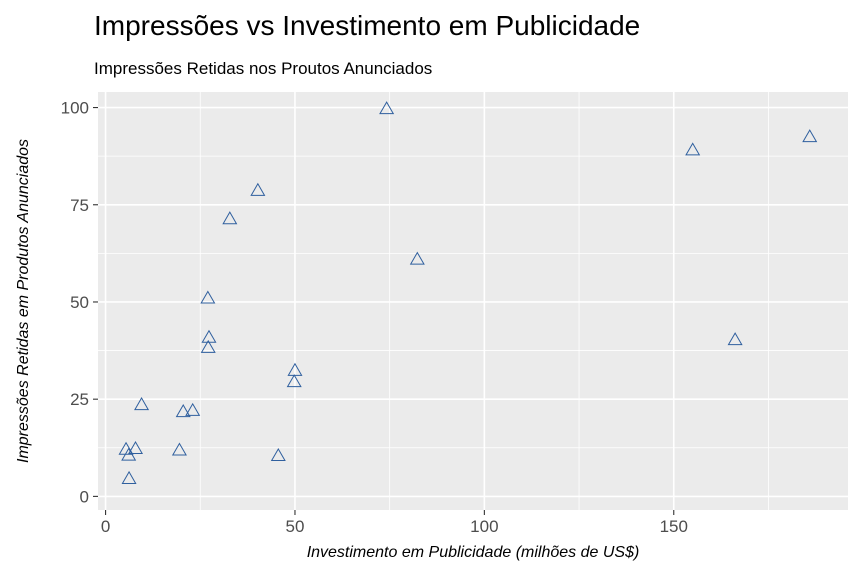  What do you see at coordinates (105, 526) in the screenshot?
I see `x-tick-label: 0` at bounding box center [105, 526].